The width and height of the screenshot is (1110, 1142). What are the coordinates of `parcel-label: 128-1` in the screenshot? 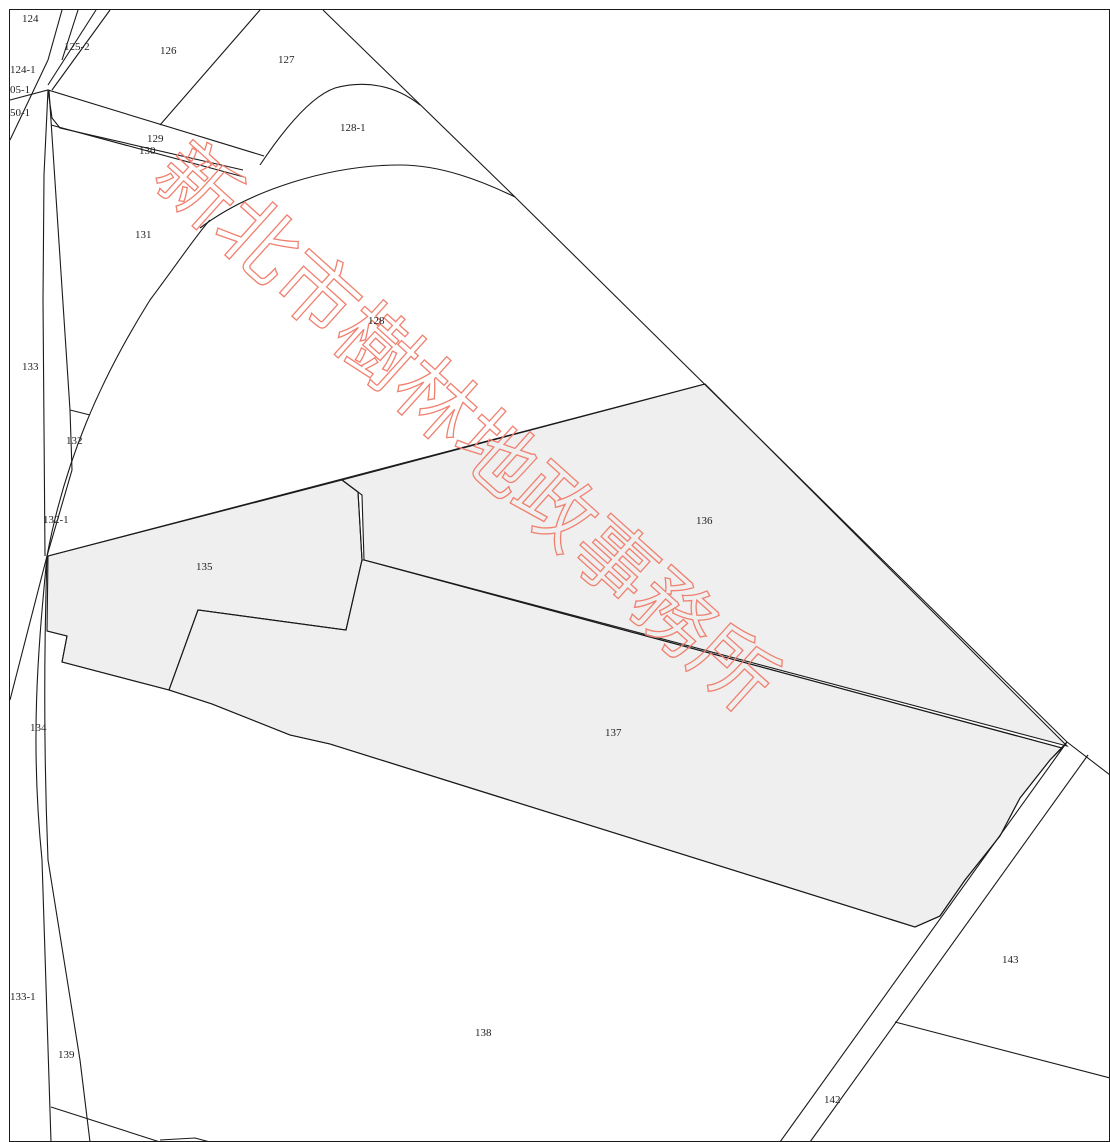 It's located at (353, 128).